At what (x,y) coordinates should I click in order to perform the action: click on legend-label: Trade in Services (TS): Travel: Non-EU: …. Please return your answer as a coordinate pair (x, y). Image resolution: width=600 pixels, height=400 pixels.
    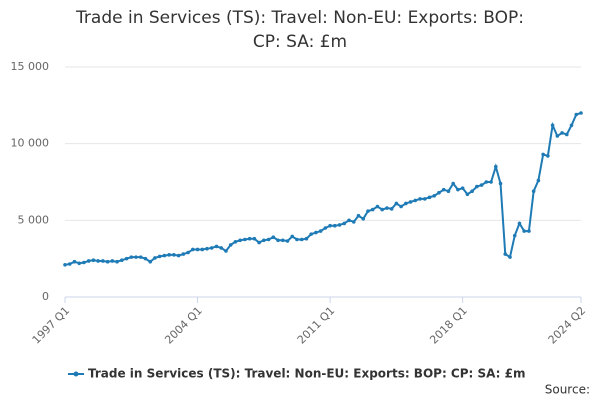
    Looking at the image, I should click on (307, 374).